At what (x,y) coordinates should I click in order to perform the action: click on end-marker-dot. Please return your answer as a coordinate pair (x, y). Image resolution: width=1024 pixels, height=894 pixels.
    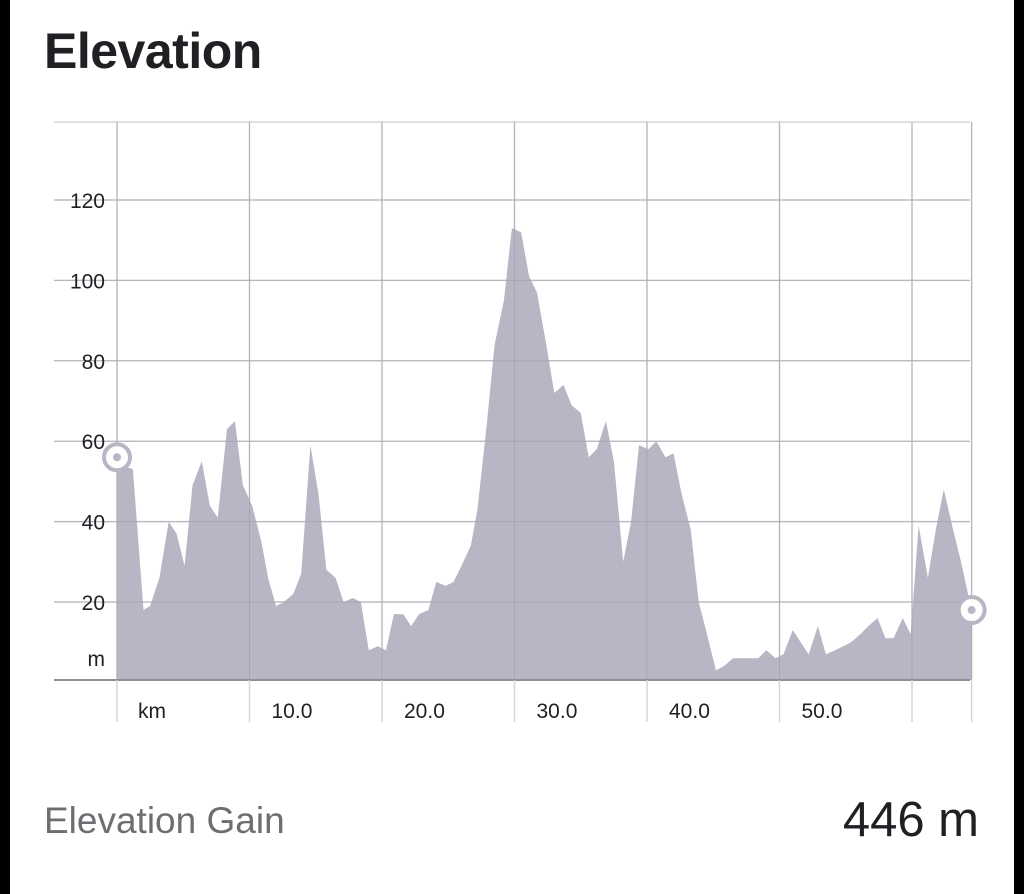
    Looking at the image, I should click on (971, 610).